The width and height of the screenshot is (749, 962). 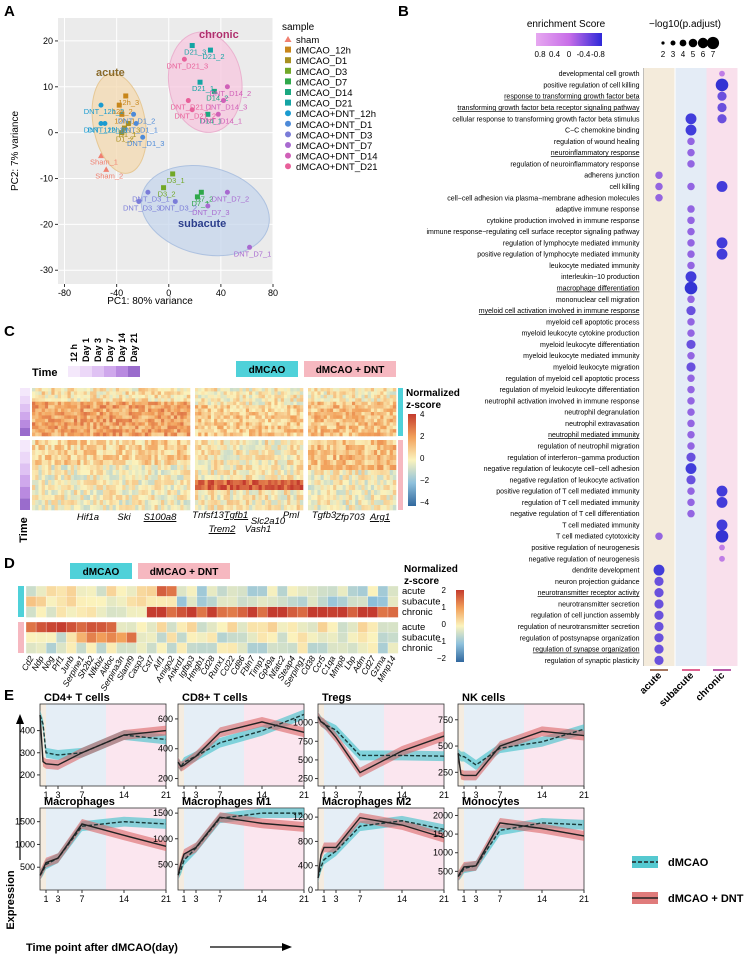 I want to click on e-y-tick-label: 1500, so click(x=25, y=822).